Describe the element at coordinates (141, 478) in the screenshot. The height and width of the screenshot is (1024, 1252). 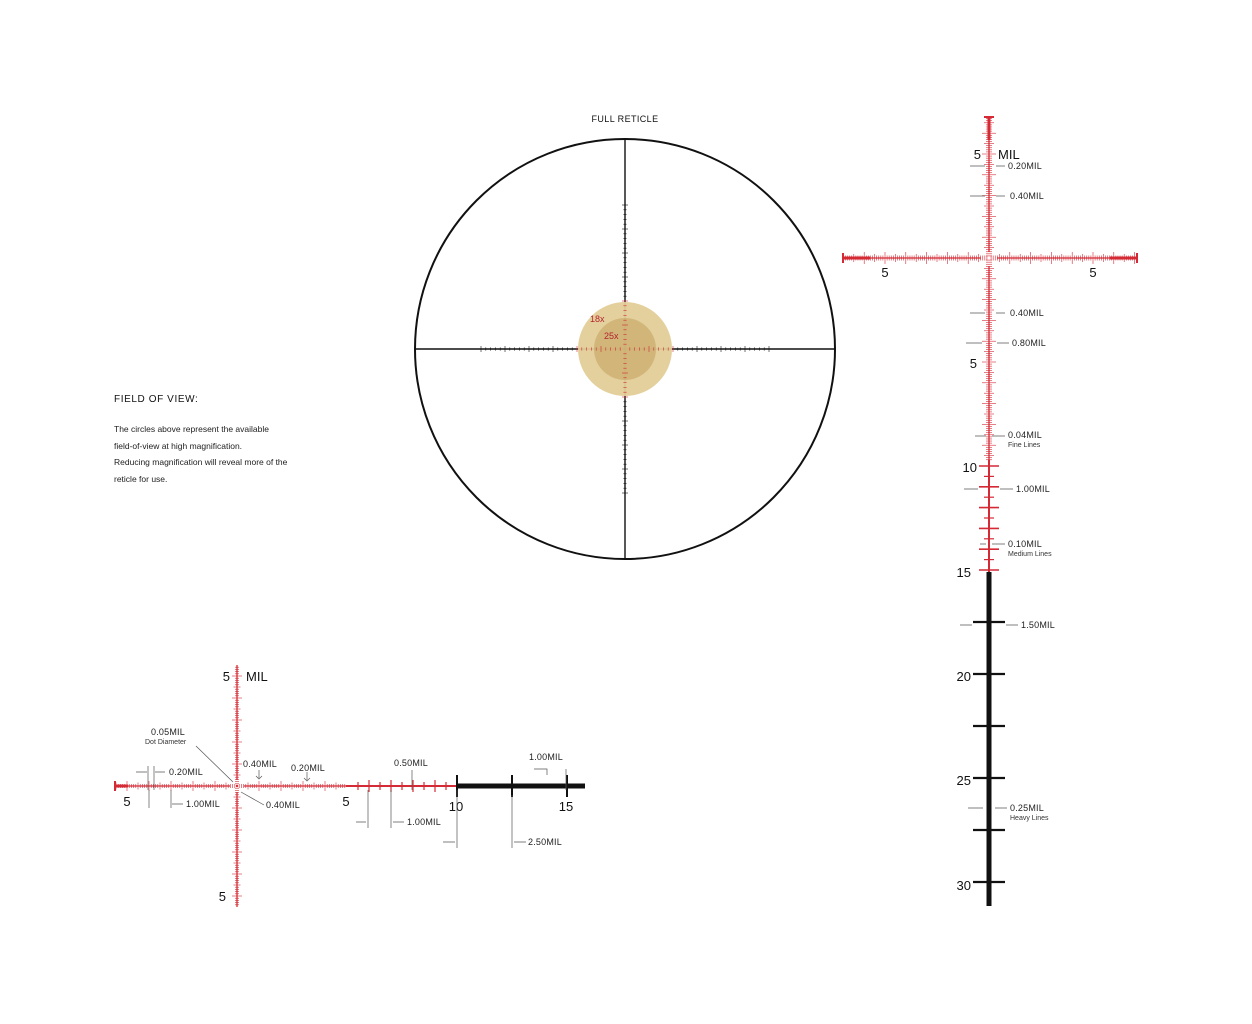
I see `fov-line: reticle for use.` at that location.